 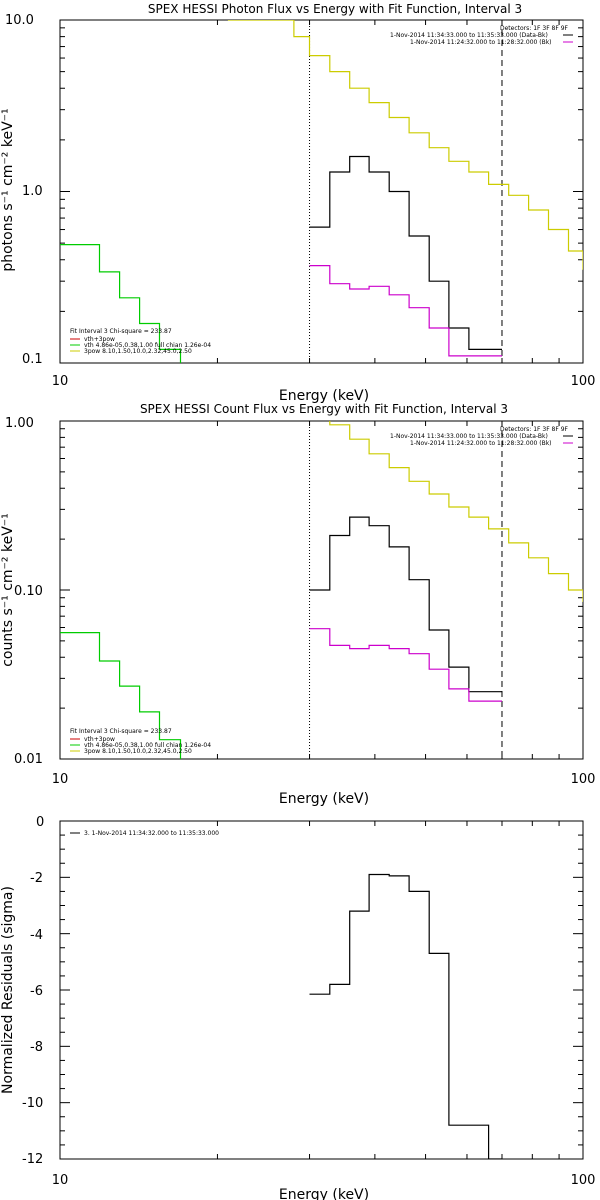 What do you see at coordinates (28, 759) in the screenshot?
I see `y-tick-label: 0.01` at bounding box center [28, 759].